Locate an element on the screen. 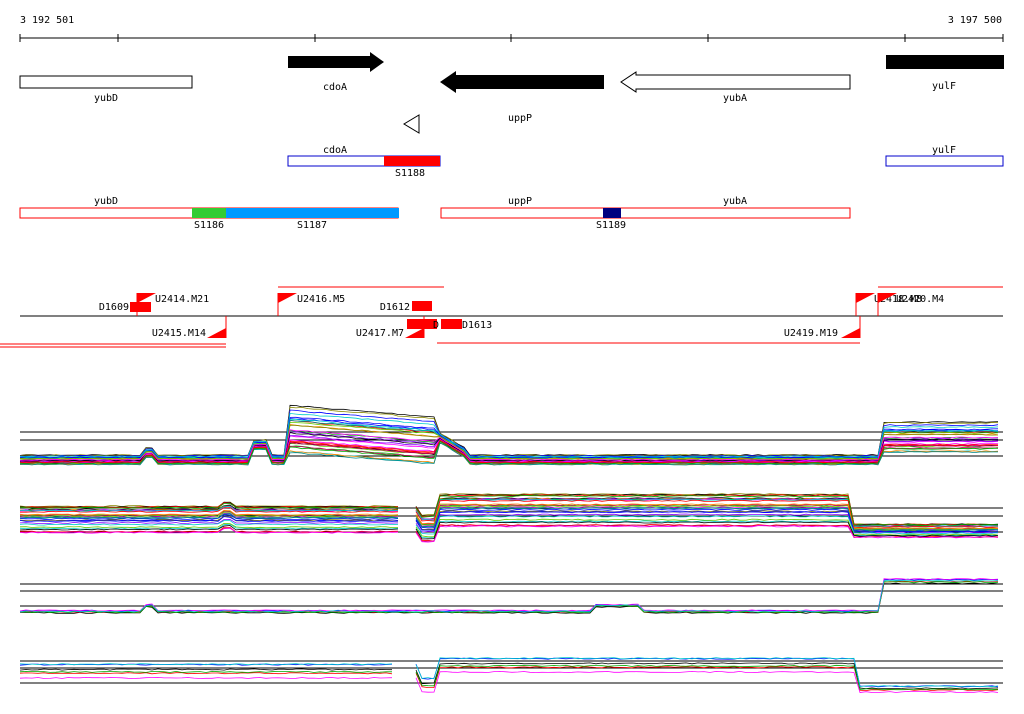 This screenshot has height=714, width=1024. gene-label-yubD: yubD is located at coordinates (106, 98).